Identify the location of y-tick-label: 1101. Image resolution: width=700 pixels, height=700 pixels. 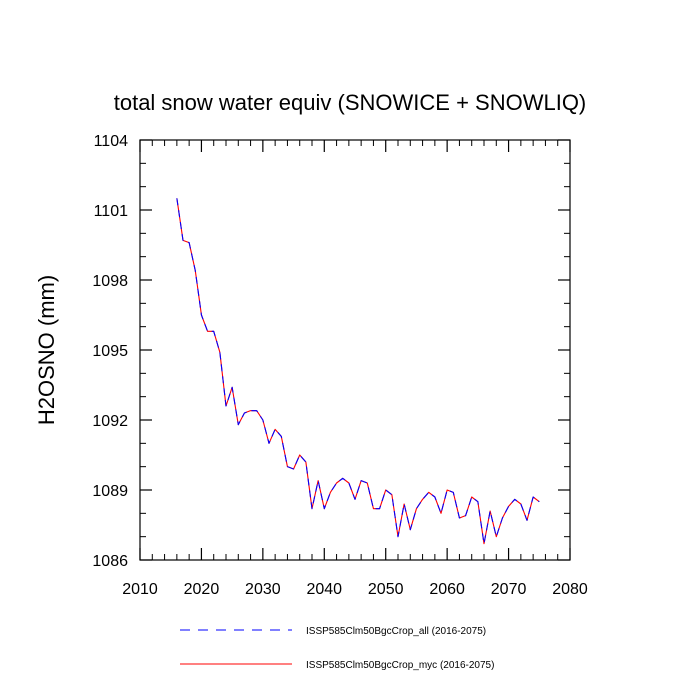
(111, 211).